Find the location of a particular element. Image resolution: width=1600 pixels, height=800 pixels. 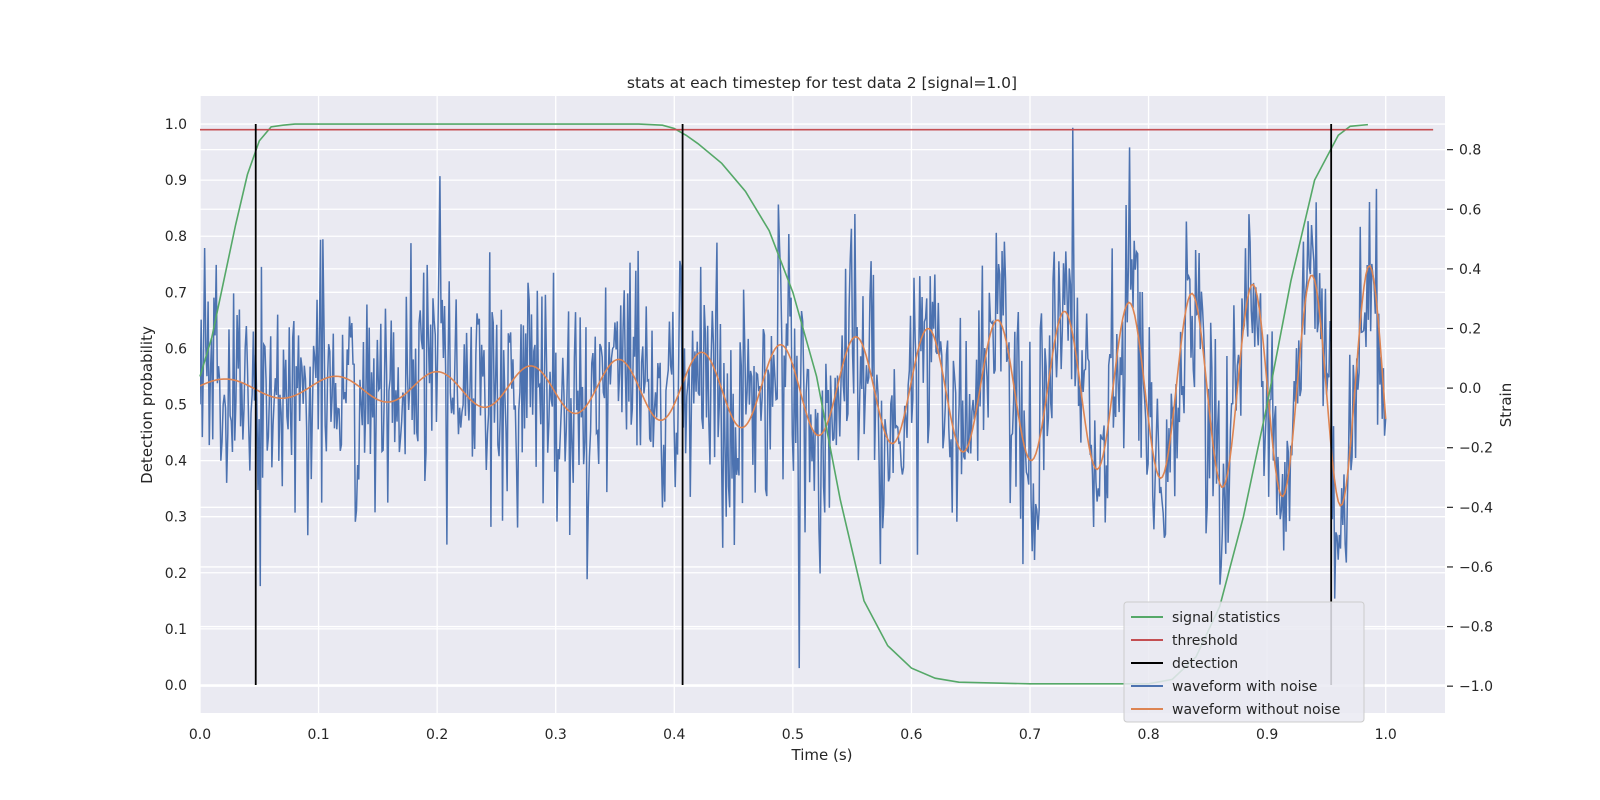

y-tick-label: 0.7 is located at coordinates (176, 293).